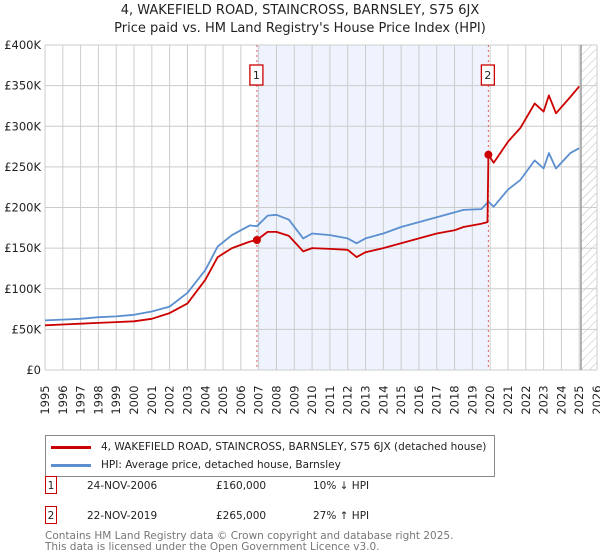  What do you see at coordinates (22, 167) in the screenshot?
I see `y-tick-label: £250K` at bounding box center [22, 167].